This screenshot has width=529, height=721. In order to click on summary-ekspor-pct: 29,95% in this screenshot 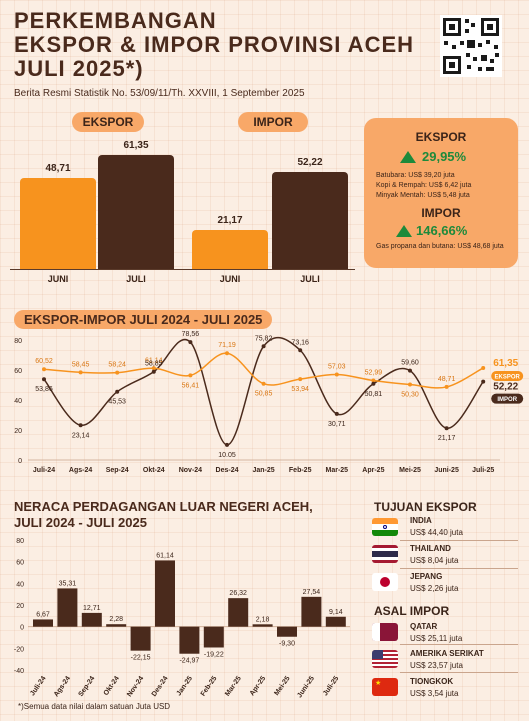, I will do `click(444, 156)`.